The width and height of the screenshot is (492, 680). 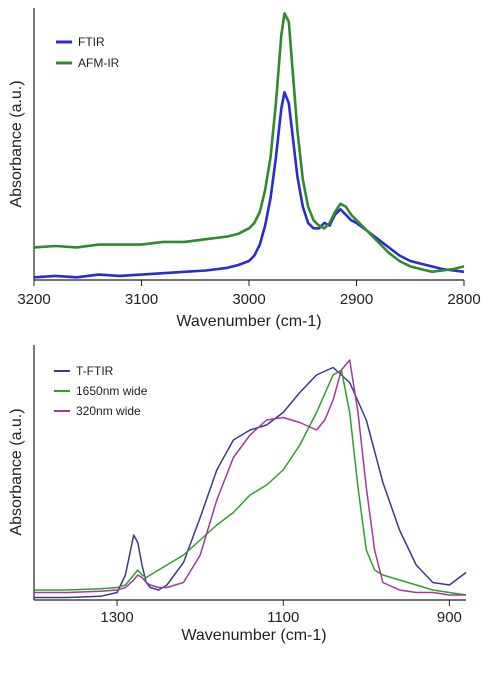 I want to click on x-tick-label: 3100, so click(x=141, y=299).